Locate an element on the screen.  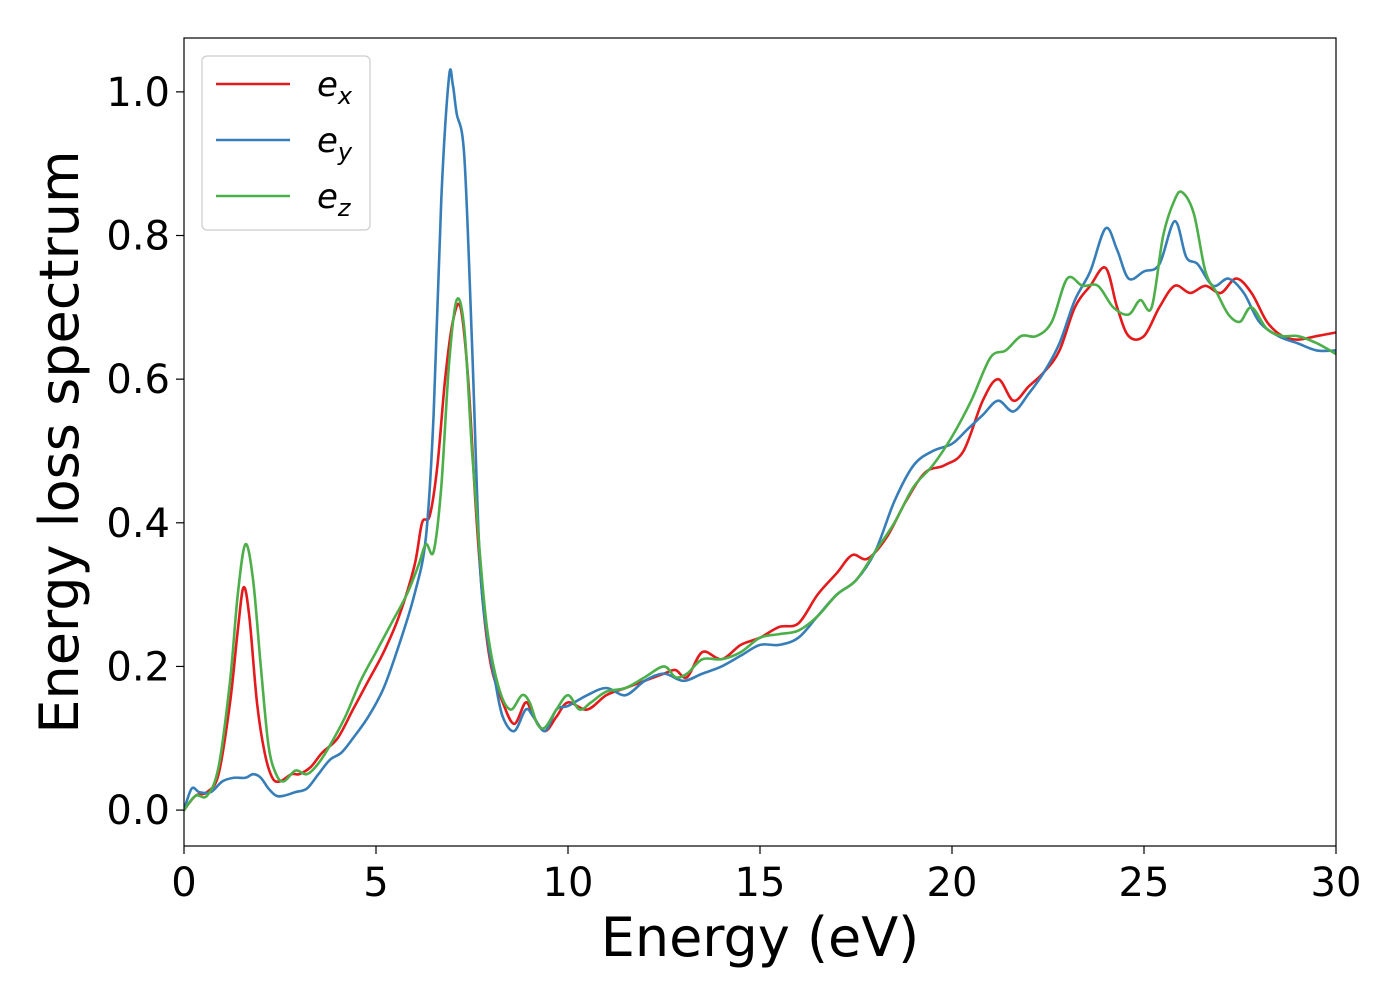
y-tick-label: 0.2 is located at coordinates (138, 667).